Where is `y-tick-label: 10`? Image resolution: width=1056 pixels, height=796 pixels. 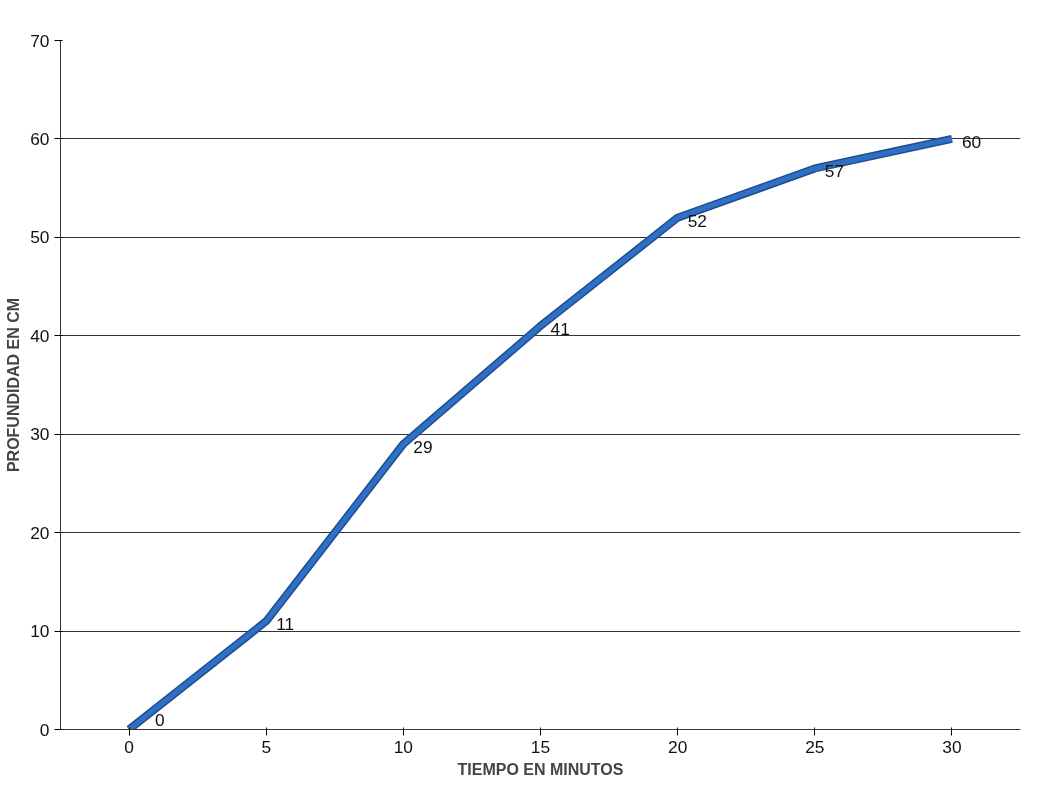
y-tick-label: 10 is located at coordinates (40, 631).